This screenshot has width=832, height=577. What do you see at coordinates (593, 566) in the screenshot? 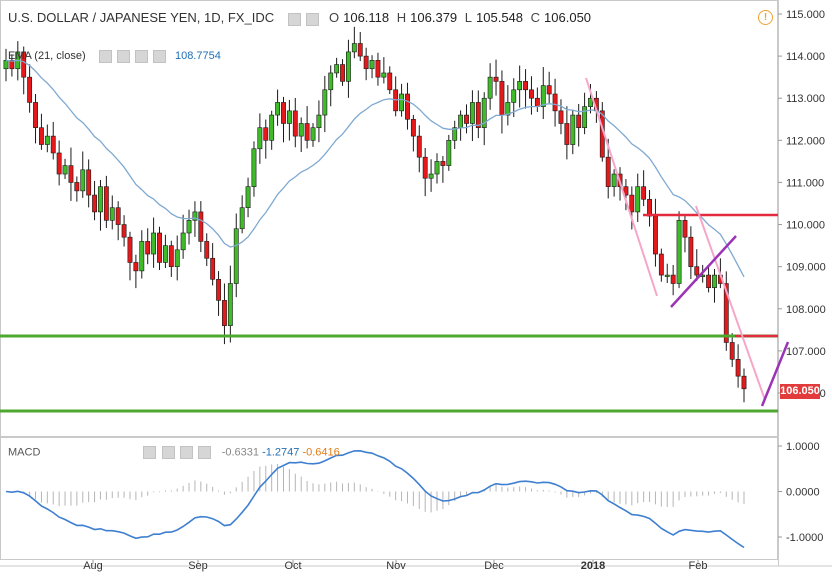
I see `x-tick-label: 2018` at bounding box center [593, 566].